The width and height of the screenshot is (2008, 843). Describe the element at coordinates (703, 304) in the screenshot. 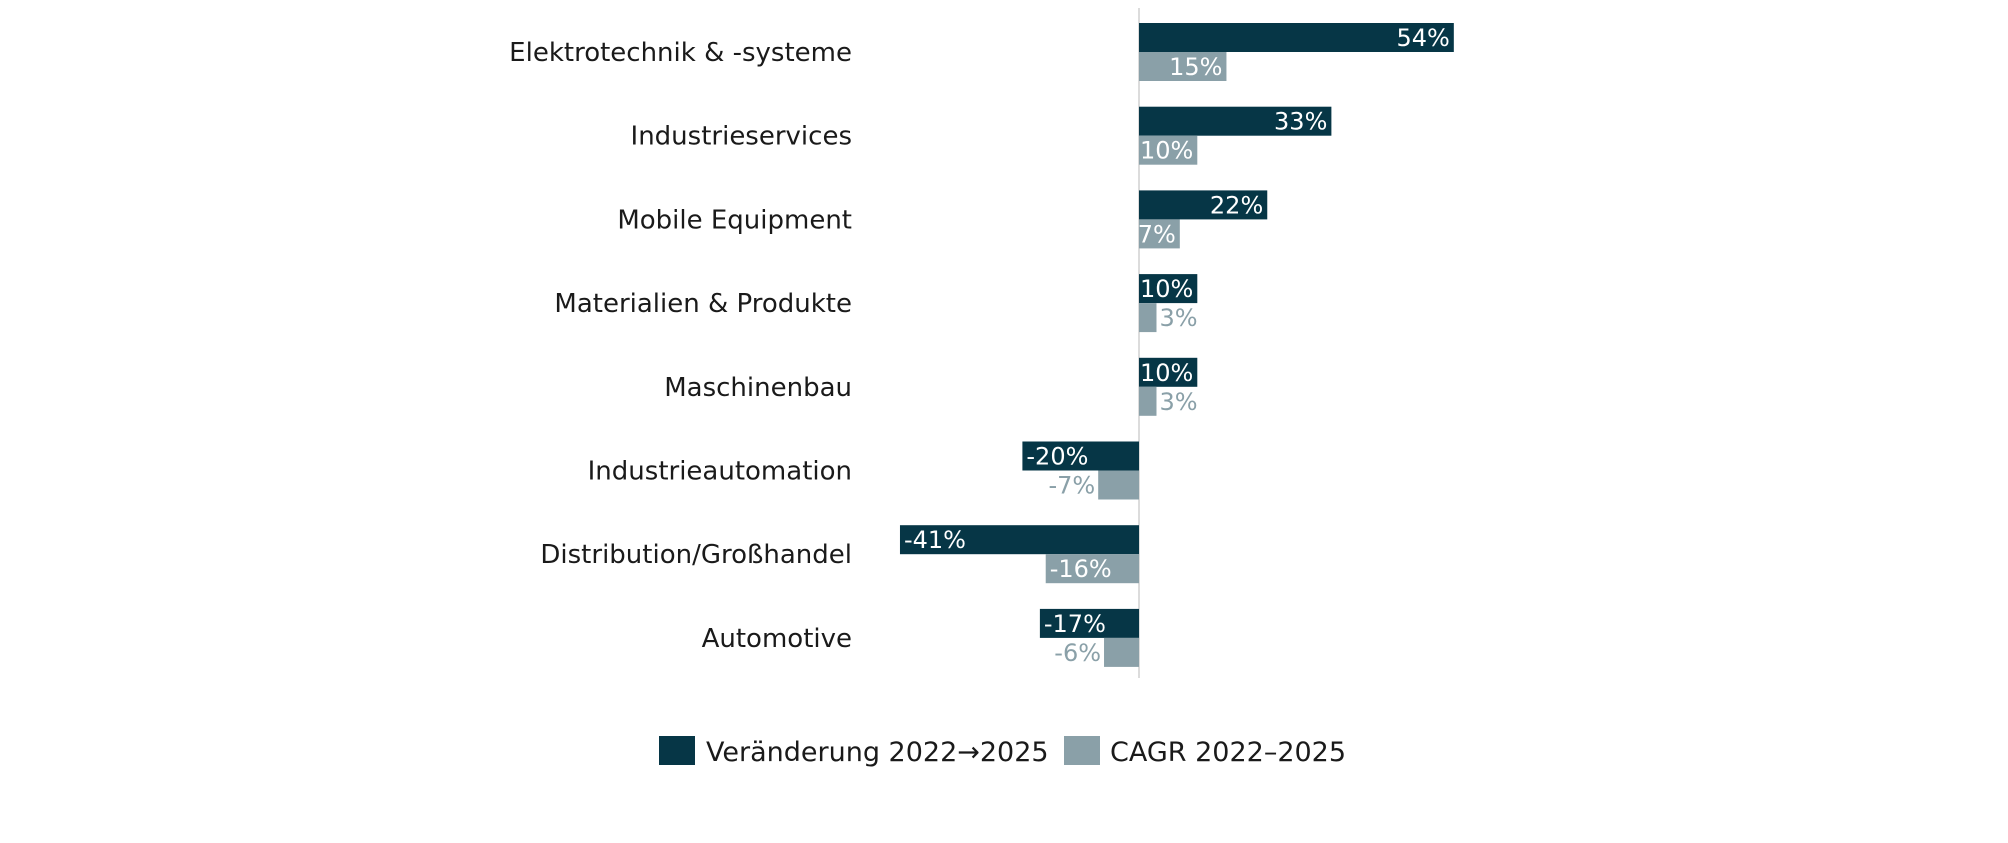

I see `category-label-materialien-produkte: Materialien & Produkte` at that location.